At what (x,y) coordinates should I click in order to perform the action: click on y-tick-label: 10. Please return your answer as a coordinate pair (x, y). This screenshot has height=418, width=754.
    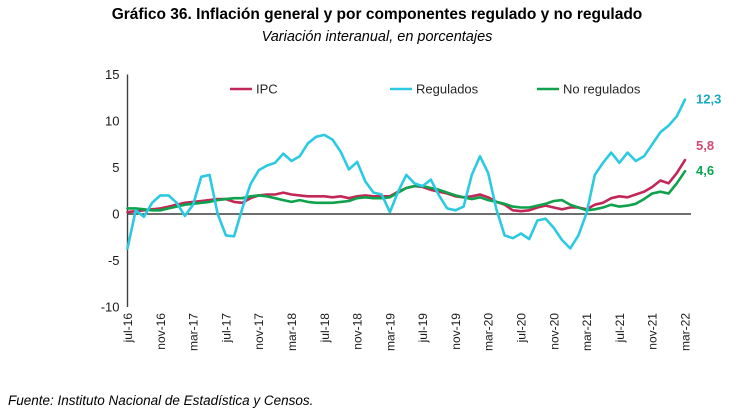
    Looking at the image, I should click on (112, 121).